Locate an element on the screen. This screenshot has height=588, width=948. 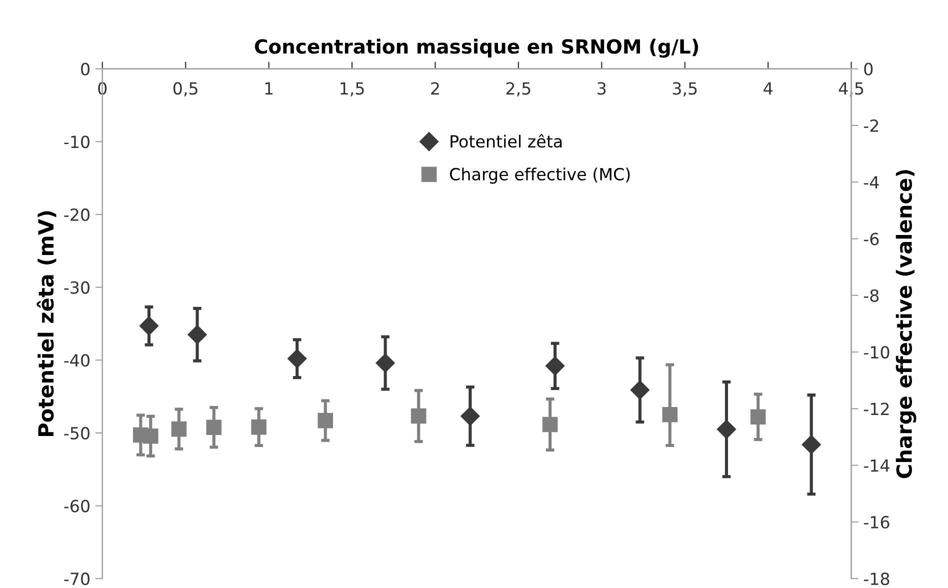
x-tick-label: 0,5 is located at coordinates (185, 89).